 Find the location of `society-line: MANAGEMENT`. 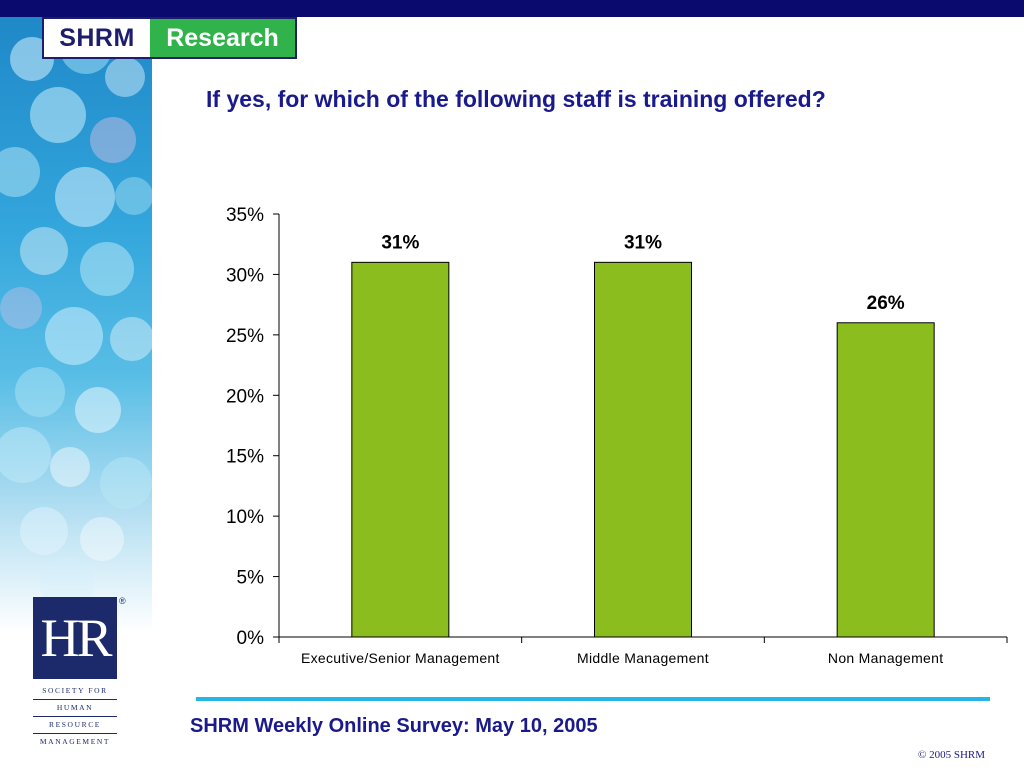

society-line: MANAGEMENT is located at coordinates (75, 741).